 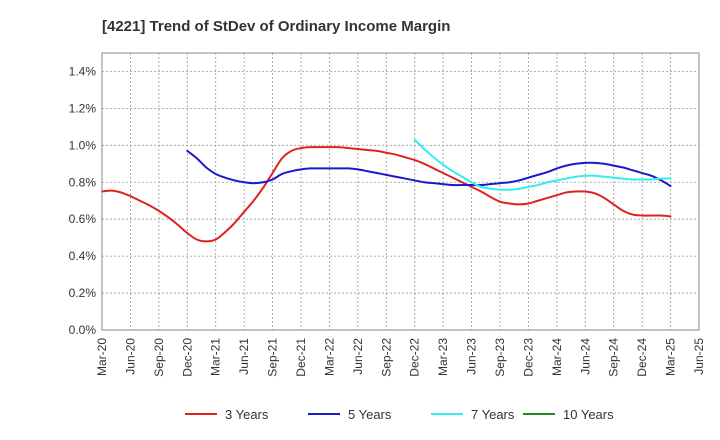 What do you see at coordinates (159, 357) in the screenshot?
I see `x-tick-label: Sep-20` at bounding box center [159, 357].